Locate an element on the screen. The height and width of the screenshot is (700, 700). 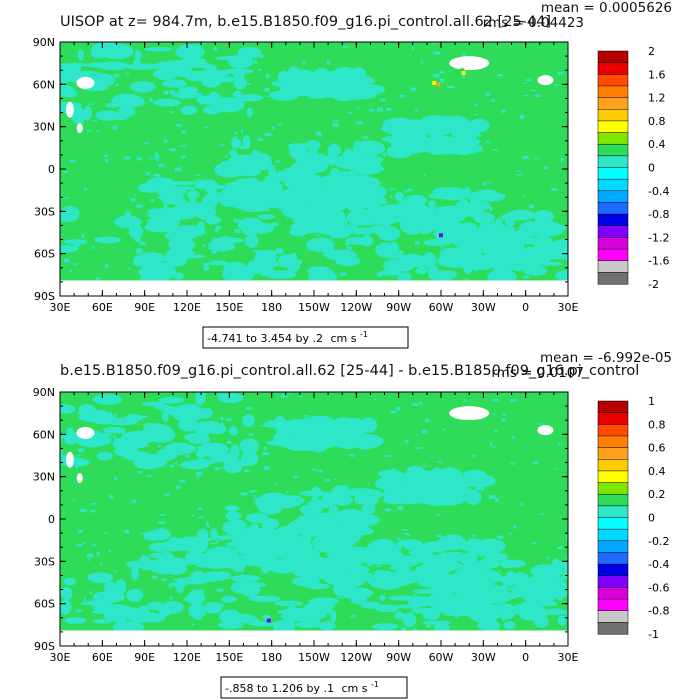
colorbar-label: -2 is located at coordinates (653, 284).